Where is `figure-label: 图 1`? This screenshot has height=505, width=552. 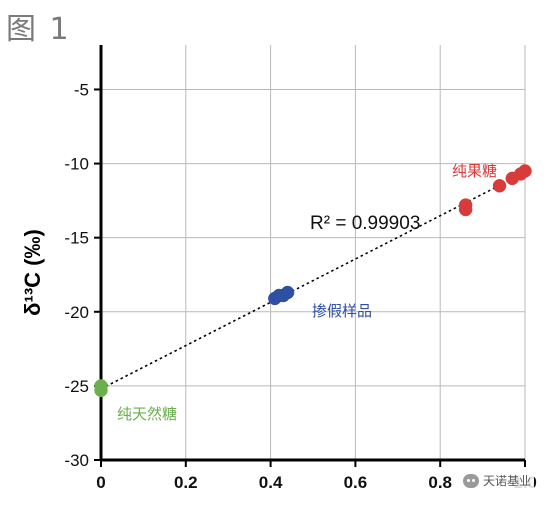
figure-label: 图 1 is located at coordinates (38, 29).